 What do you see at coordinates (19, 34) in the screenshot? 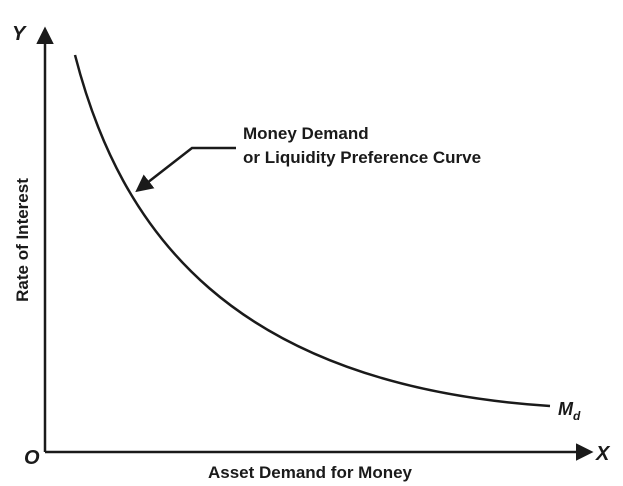
I see `y-axis-letter: Y` at bounding box center [19, 34].